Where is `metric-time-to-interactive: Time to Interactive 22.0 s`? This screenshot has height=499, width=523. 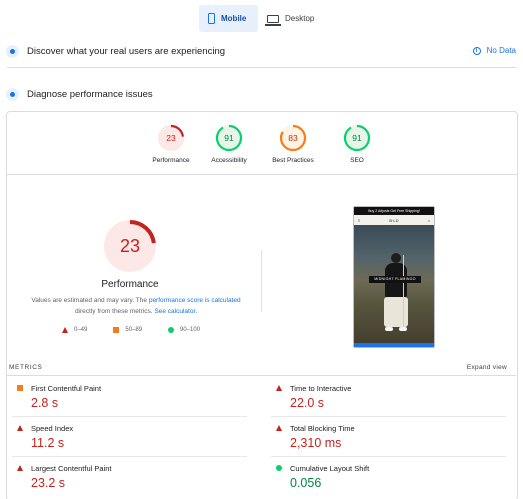
metric-time-to-interactive: Time to Interactive 22.0 s is located at coordinates (388, 397).